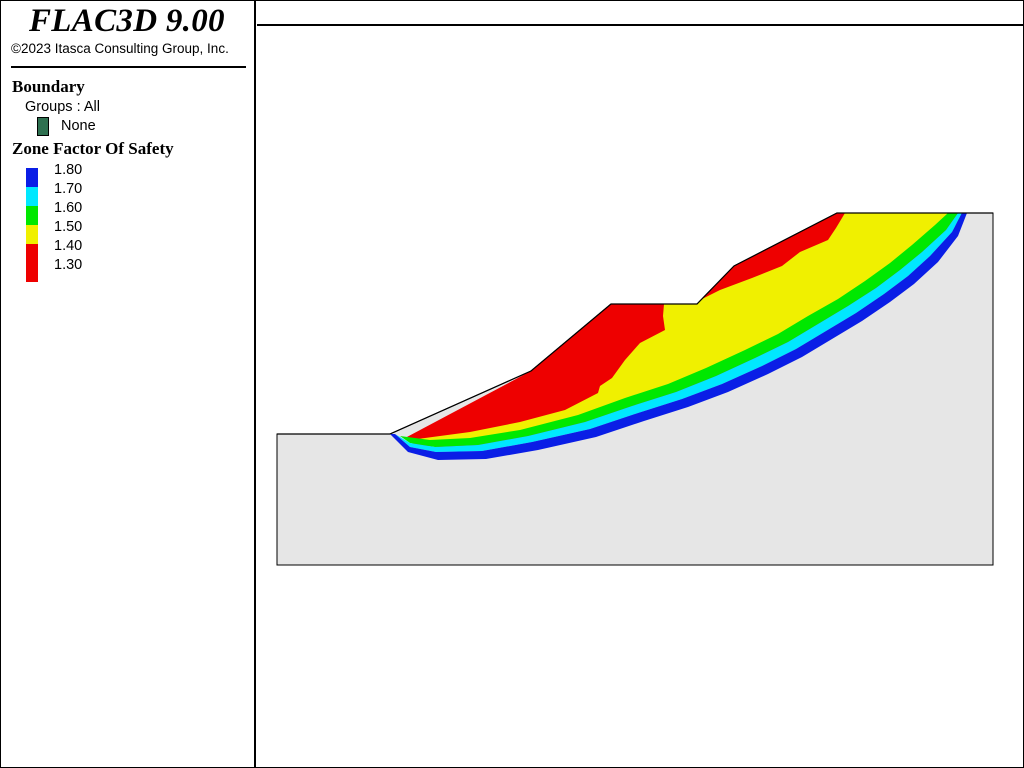 Image resolution: width=1024 pixels, height=768 pixels. I want to click on fos-legend-title: Zone Factor Of Safety, so click(93, 148).